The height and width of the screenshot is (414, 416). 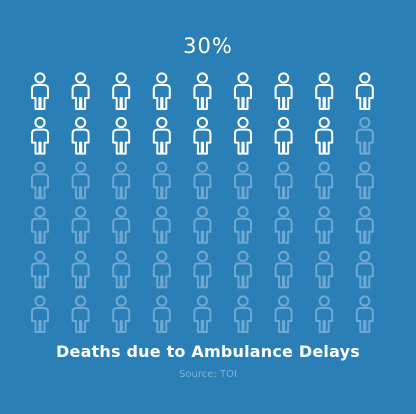 I want to click on source-label: Source: TOI, so click(x=208, y=374).